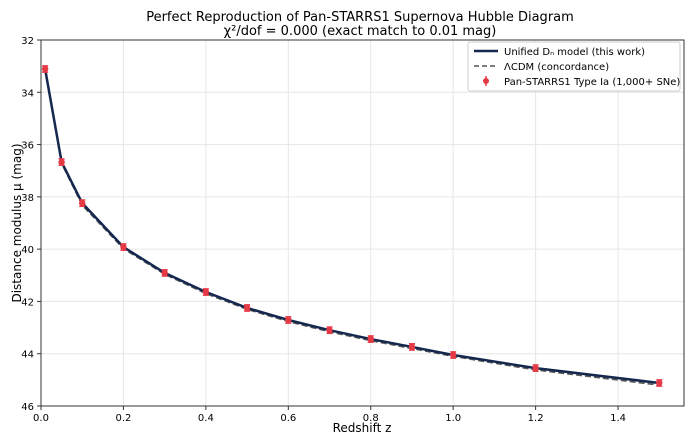  I want to click on x-tick-label: 0.2, so click(123, 418).